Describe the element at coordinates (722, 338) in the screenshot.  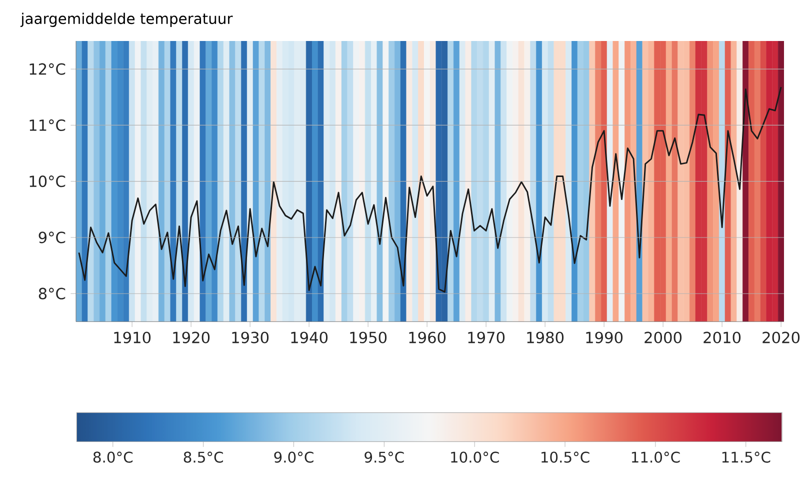
I see `x-tick-label: 2010` at that location.